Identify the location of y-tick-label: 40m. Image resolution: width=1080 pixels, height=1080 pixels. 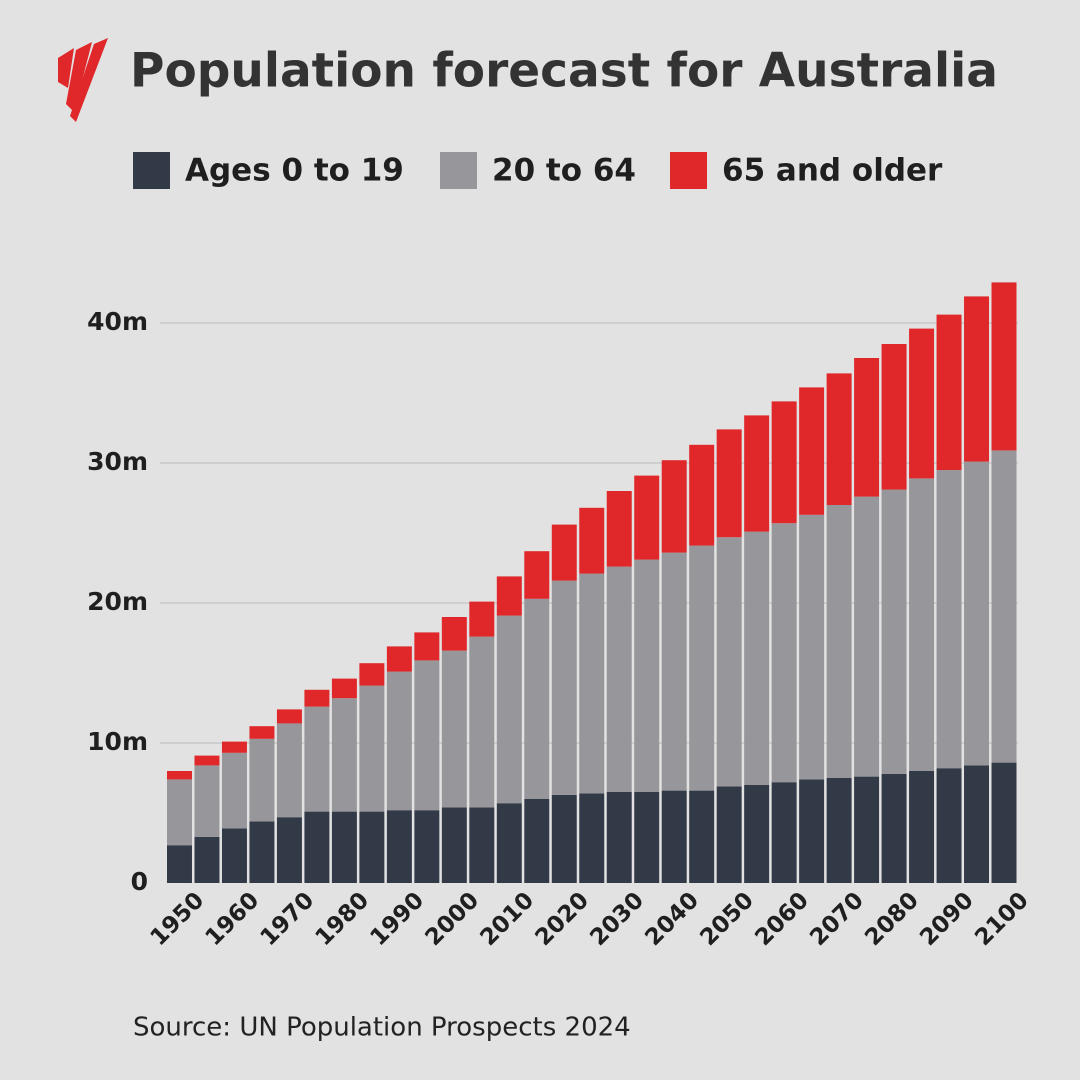
(117, 321).